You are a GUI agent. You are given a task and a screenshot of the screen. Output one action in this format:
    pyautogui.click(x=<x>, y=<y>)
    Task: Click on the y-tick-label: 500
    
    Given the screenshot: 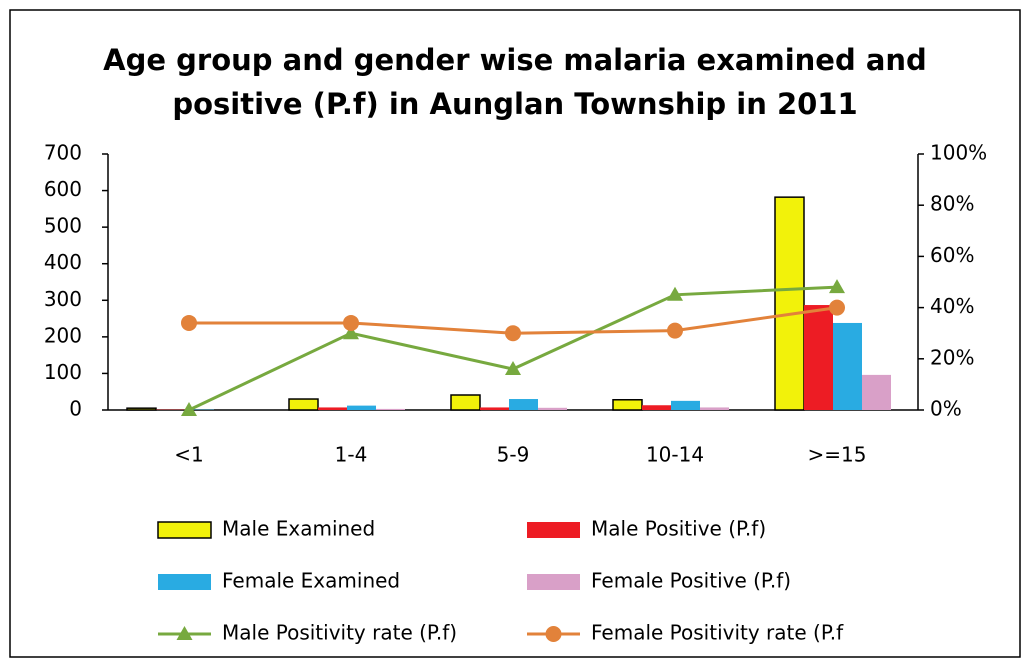 What is the action you would take?
    pyautogui.click(x=63, y=226)
    